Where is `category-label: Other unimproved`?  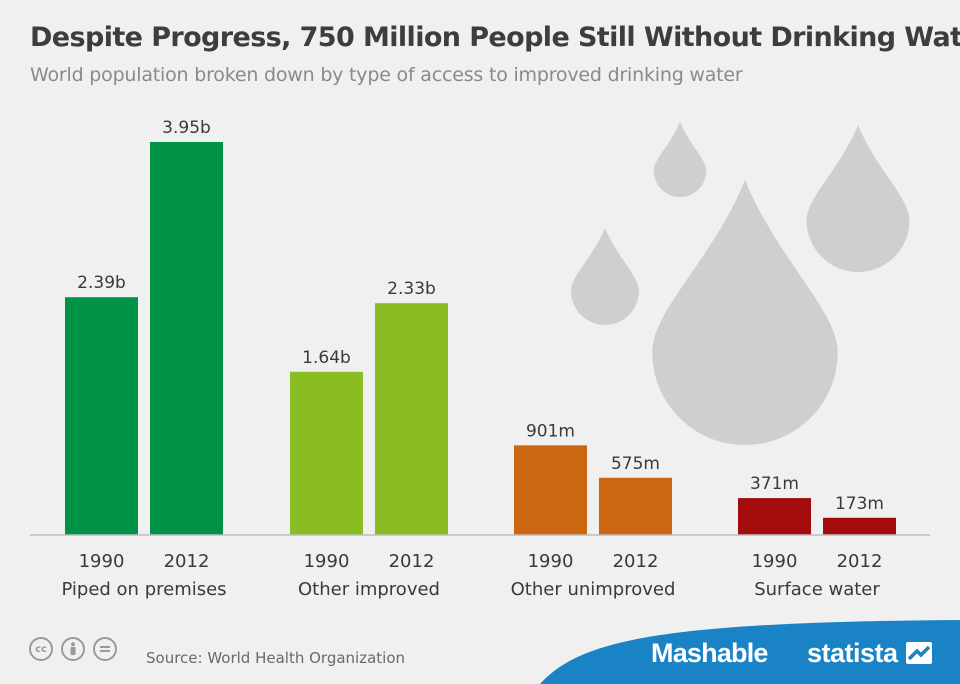
category-label: Other unimproved is located at coordinates (593, 589).